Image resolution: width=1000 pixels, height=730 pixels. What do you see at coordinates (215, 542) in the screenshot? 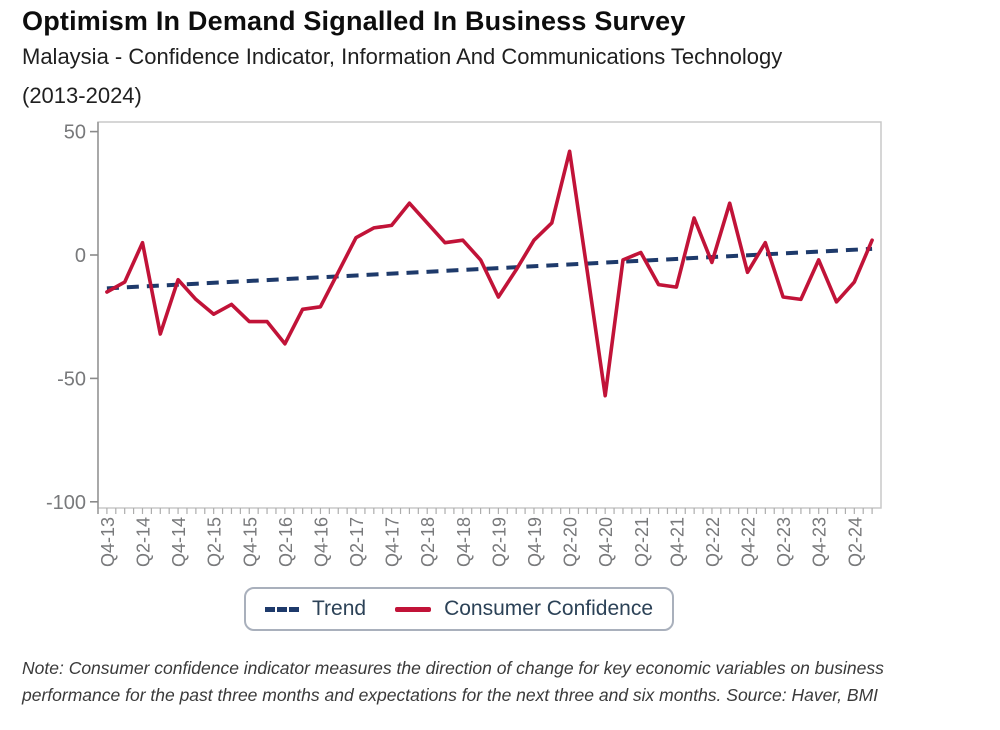
I see `x-axis-label: Q2-15` at bounding box center [215, 542].